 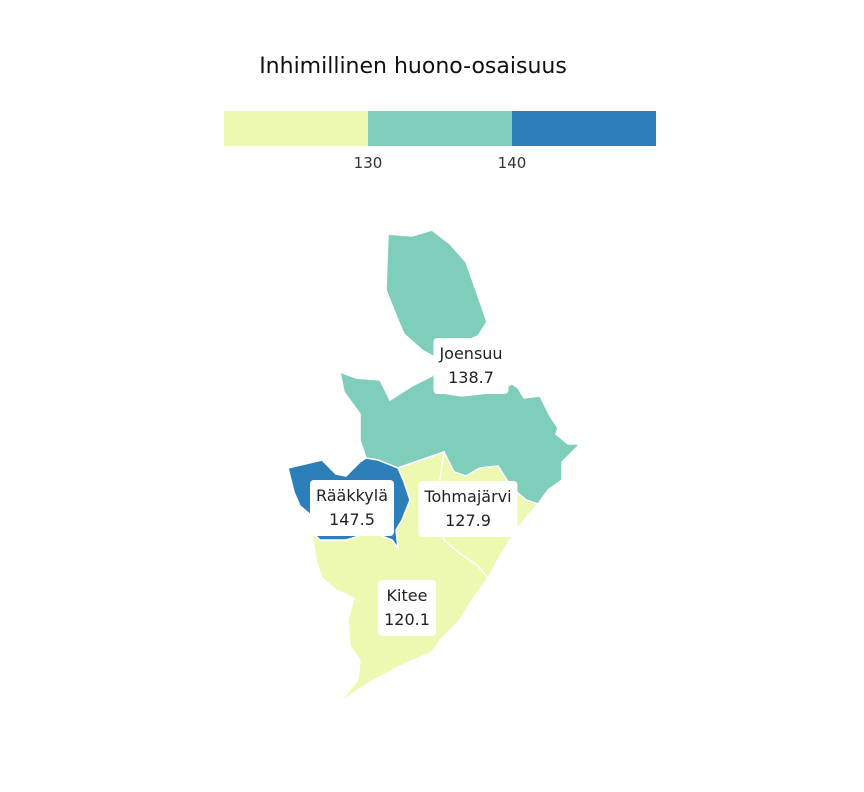 I want to click on region-label-raakkyla: Rääkkylä 147.5, so click(x=352, y=508).